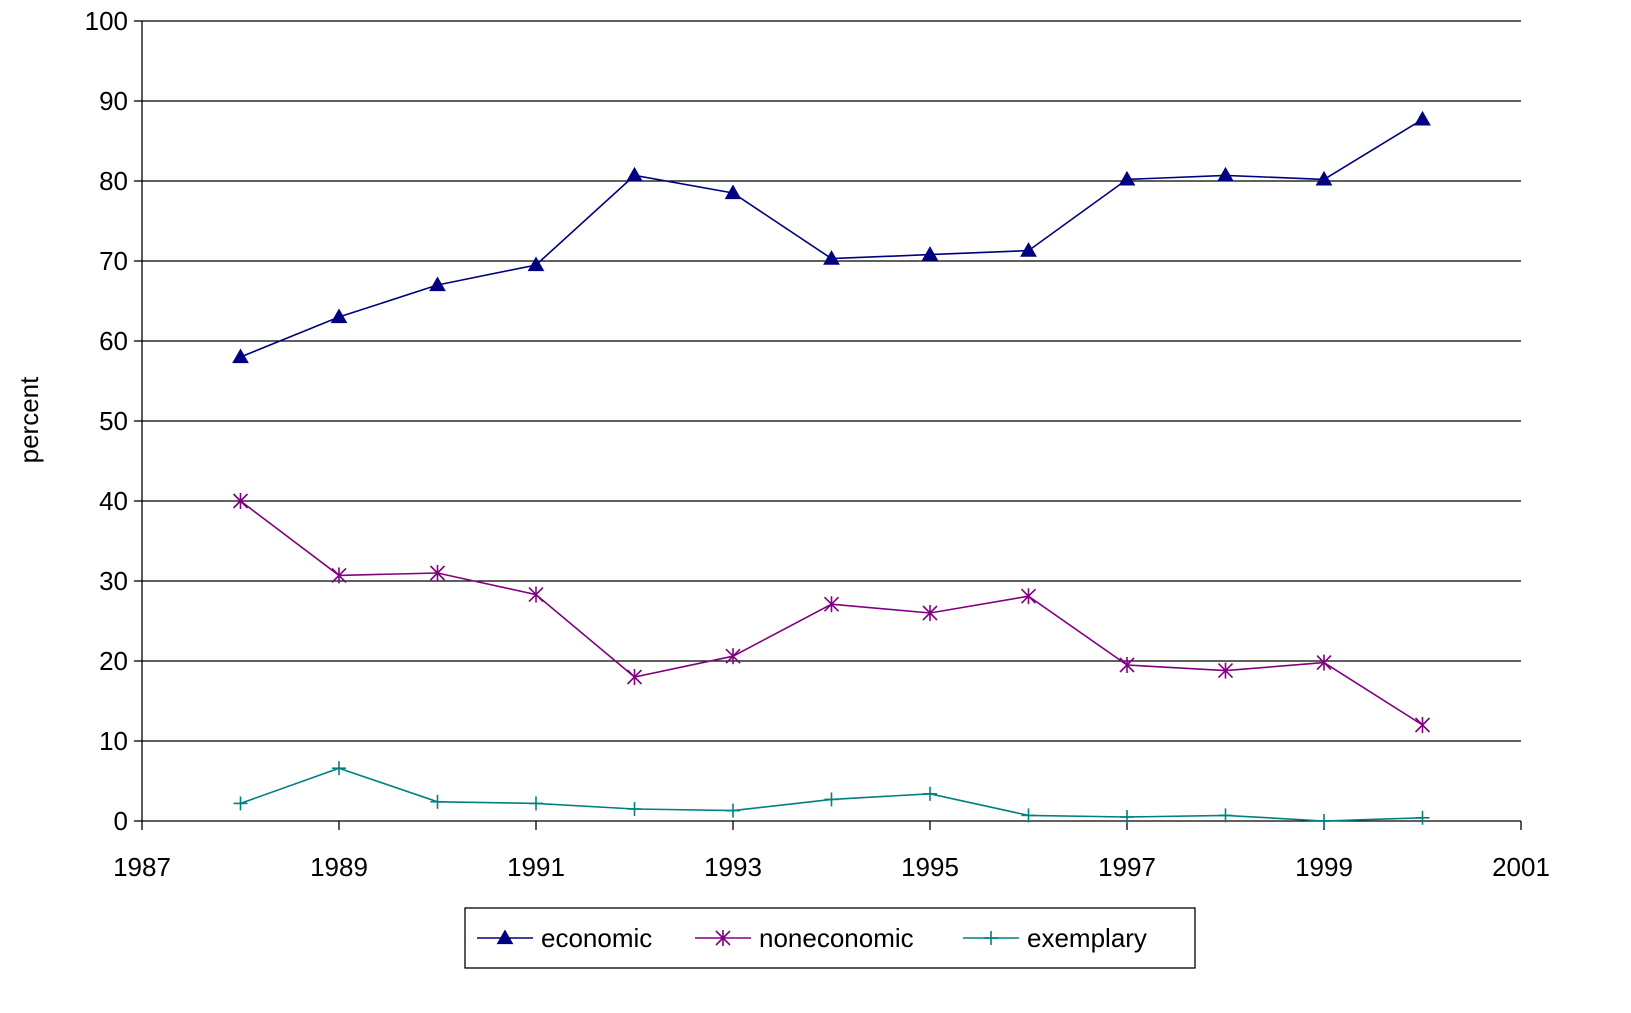 The image size is (1631, 1013). I want to click on y-tick-label: 80, so click(113, 181).